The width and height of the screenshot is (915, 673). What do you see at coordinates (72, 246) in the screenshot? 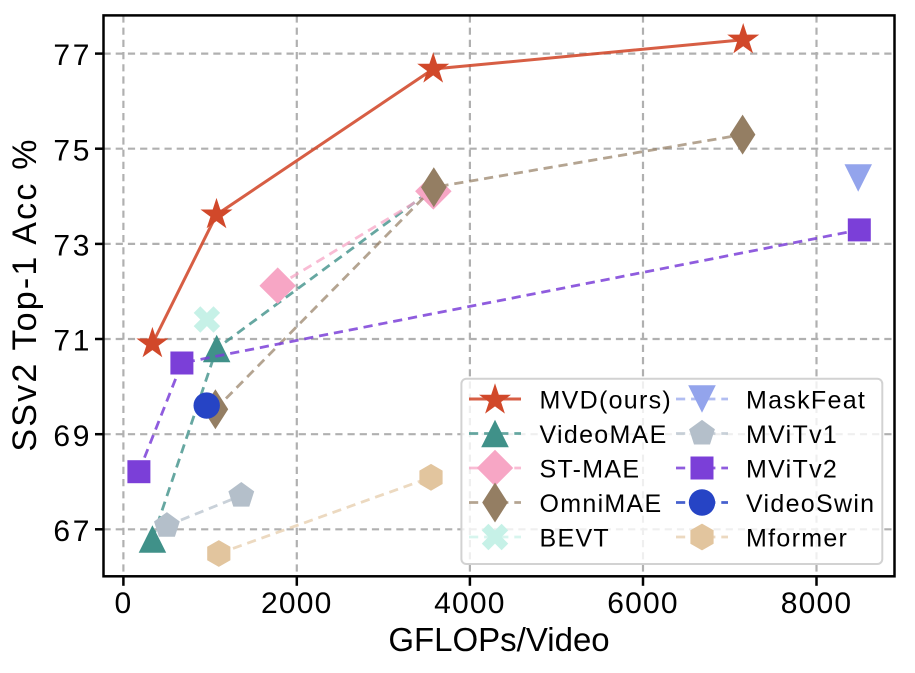
I see `svg-text: 73` at bounding box center [72, 246].